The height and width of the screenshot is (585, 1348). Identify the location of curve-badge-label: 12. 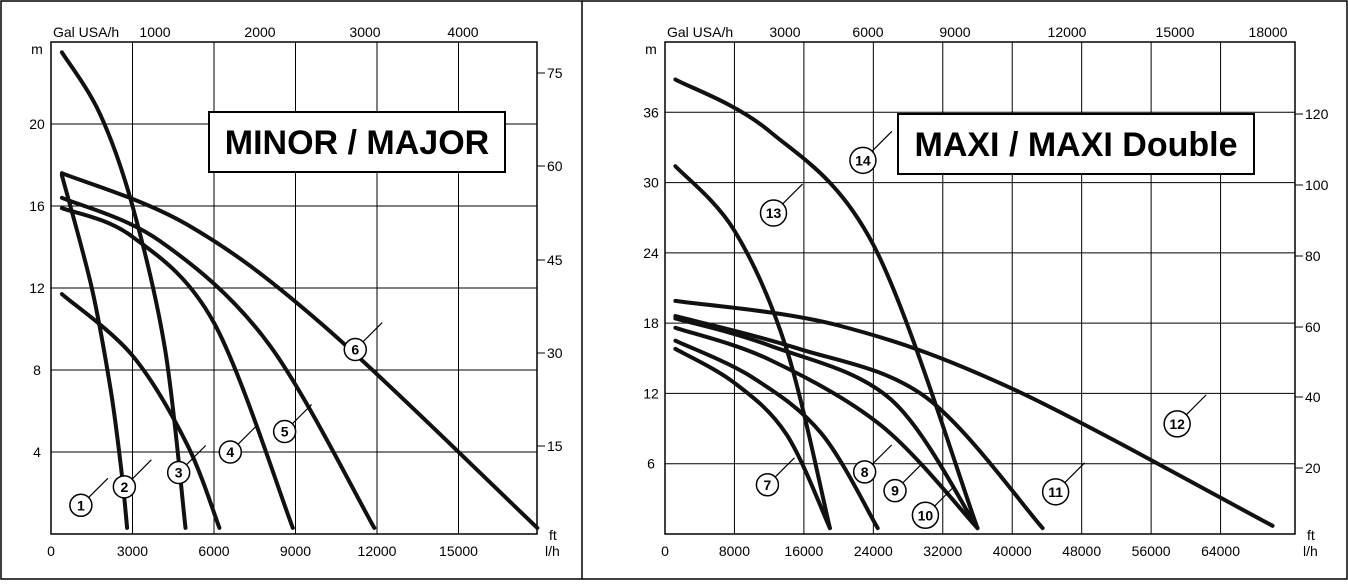
(1177, 424).